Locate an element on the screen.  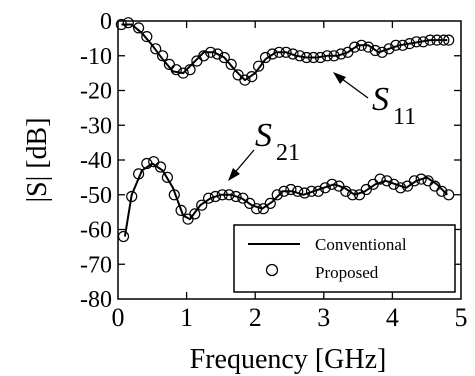
annotation-s21: S 21 is located at coordinates (264, 149).